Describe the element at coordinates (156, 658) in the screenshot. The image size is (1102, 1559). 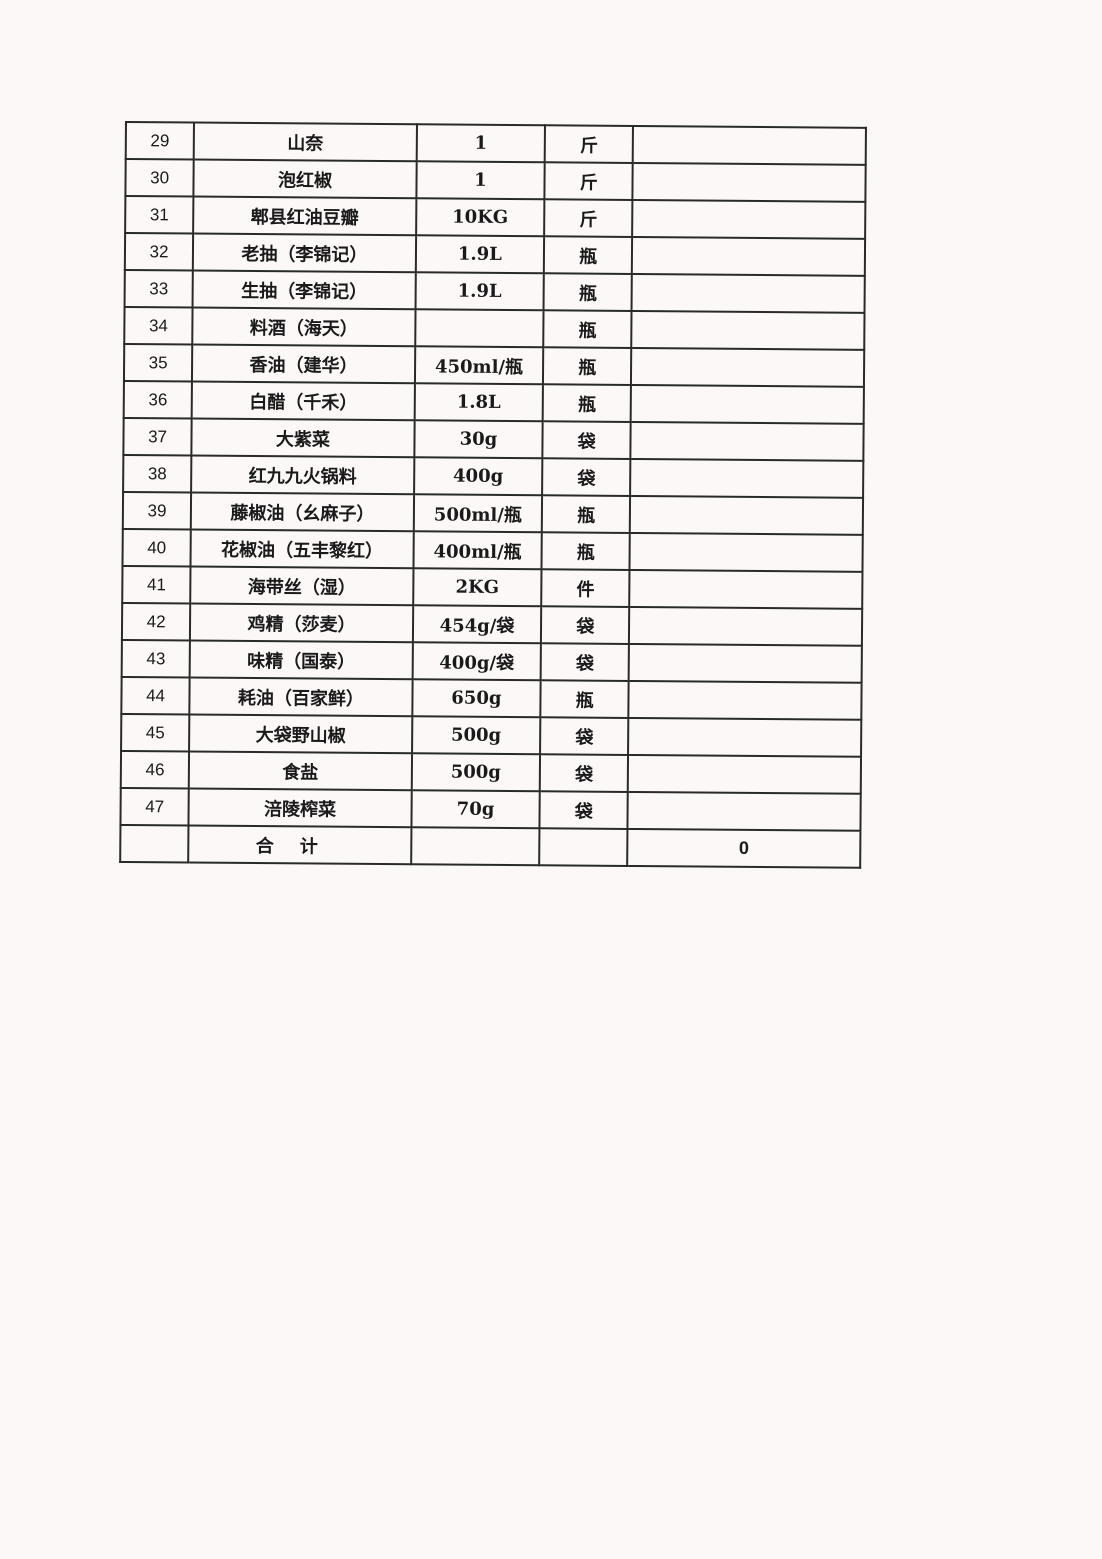
I see `row-number: 43` at that location.